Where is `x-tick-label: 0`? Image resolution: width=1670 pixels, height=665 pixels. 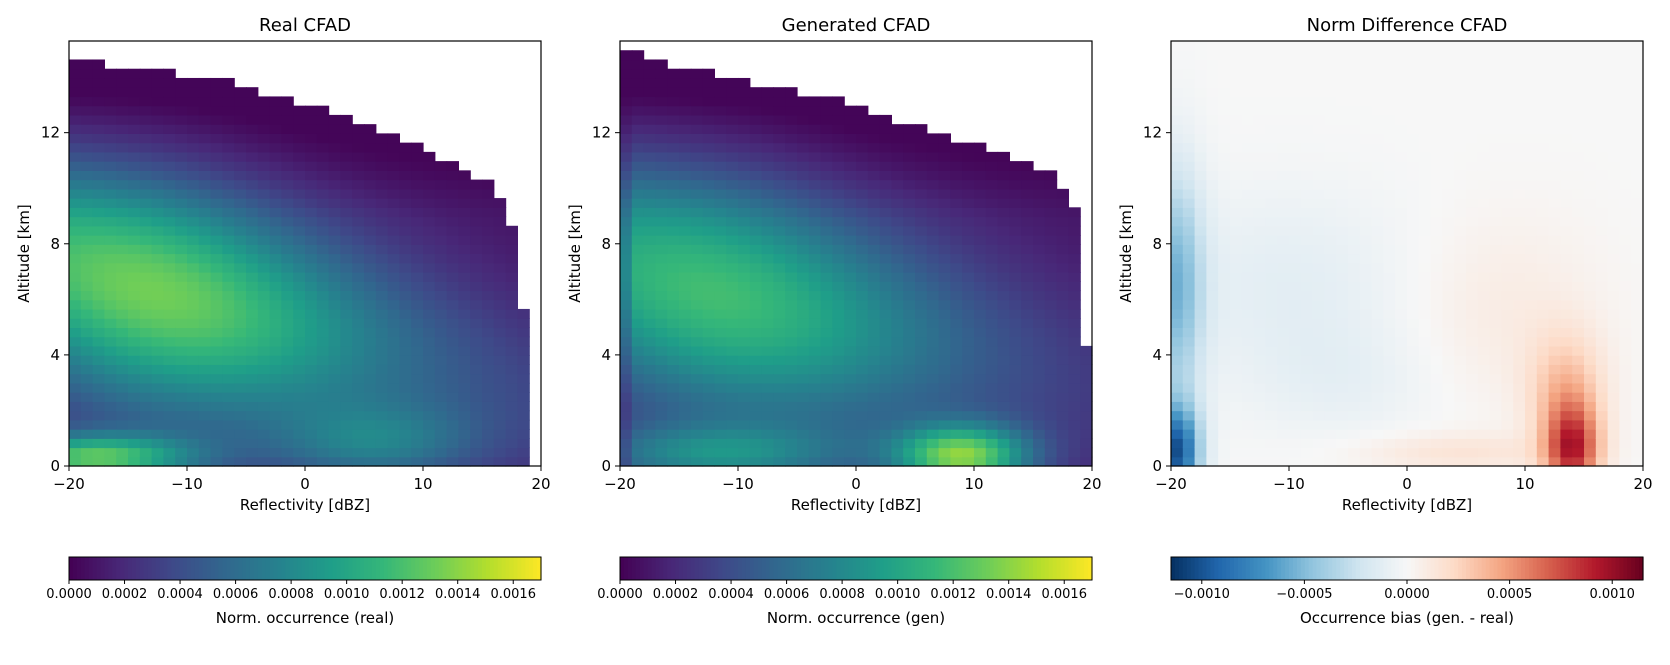
x-tick-label: 0 is located at coordinates (305, 484).